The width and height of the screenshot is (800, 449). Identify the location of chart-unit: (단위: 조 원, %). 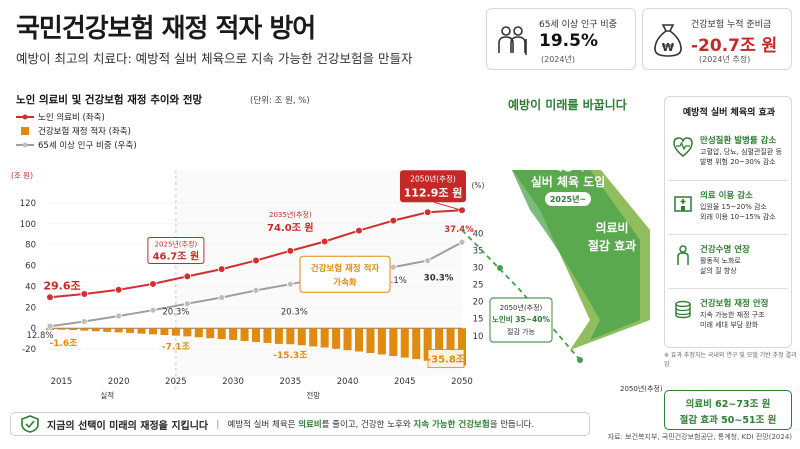
(280, 101).